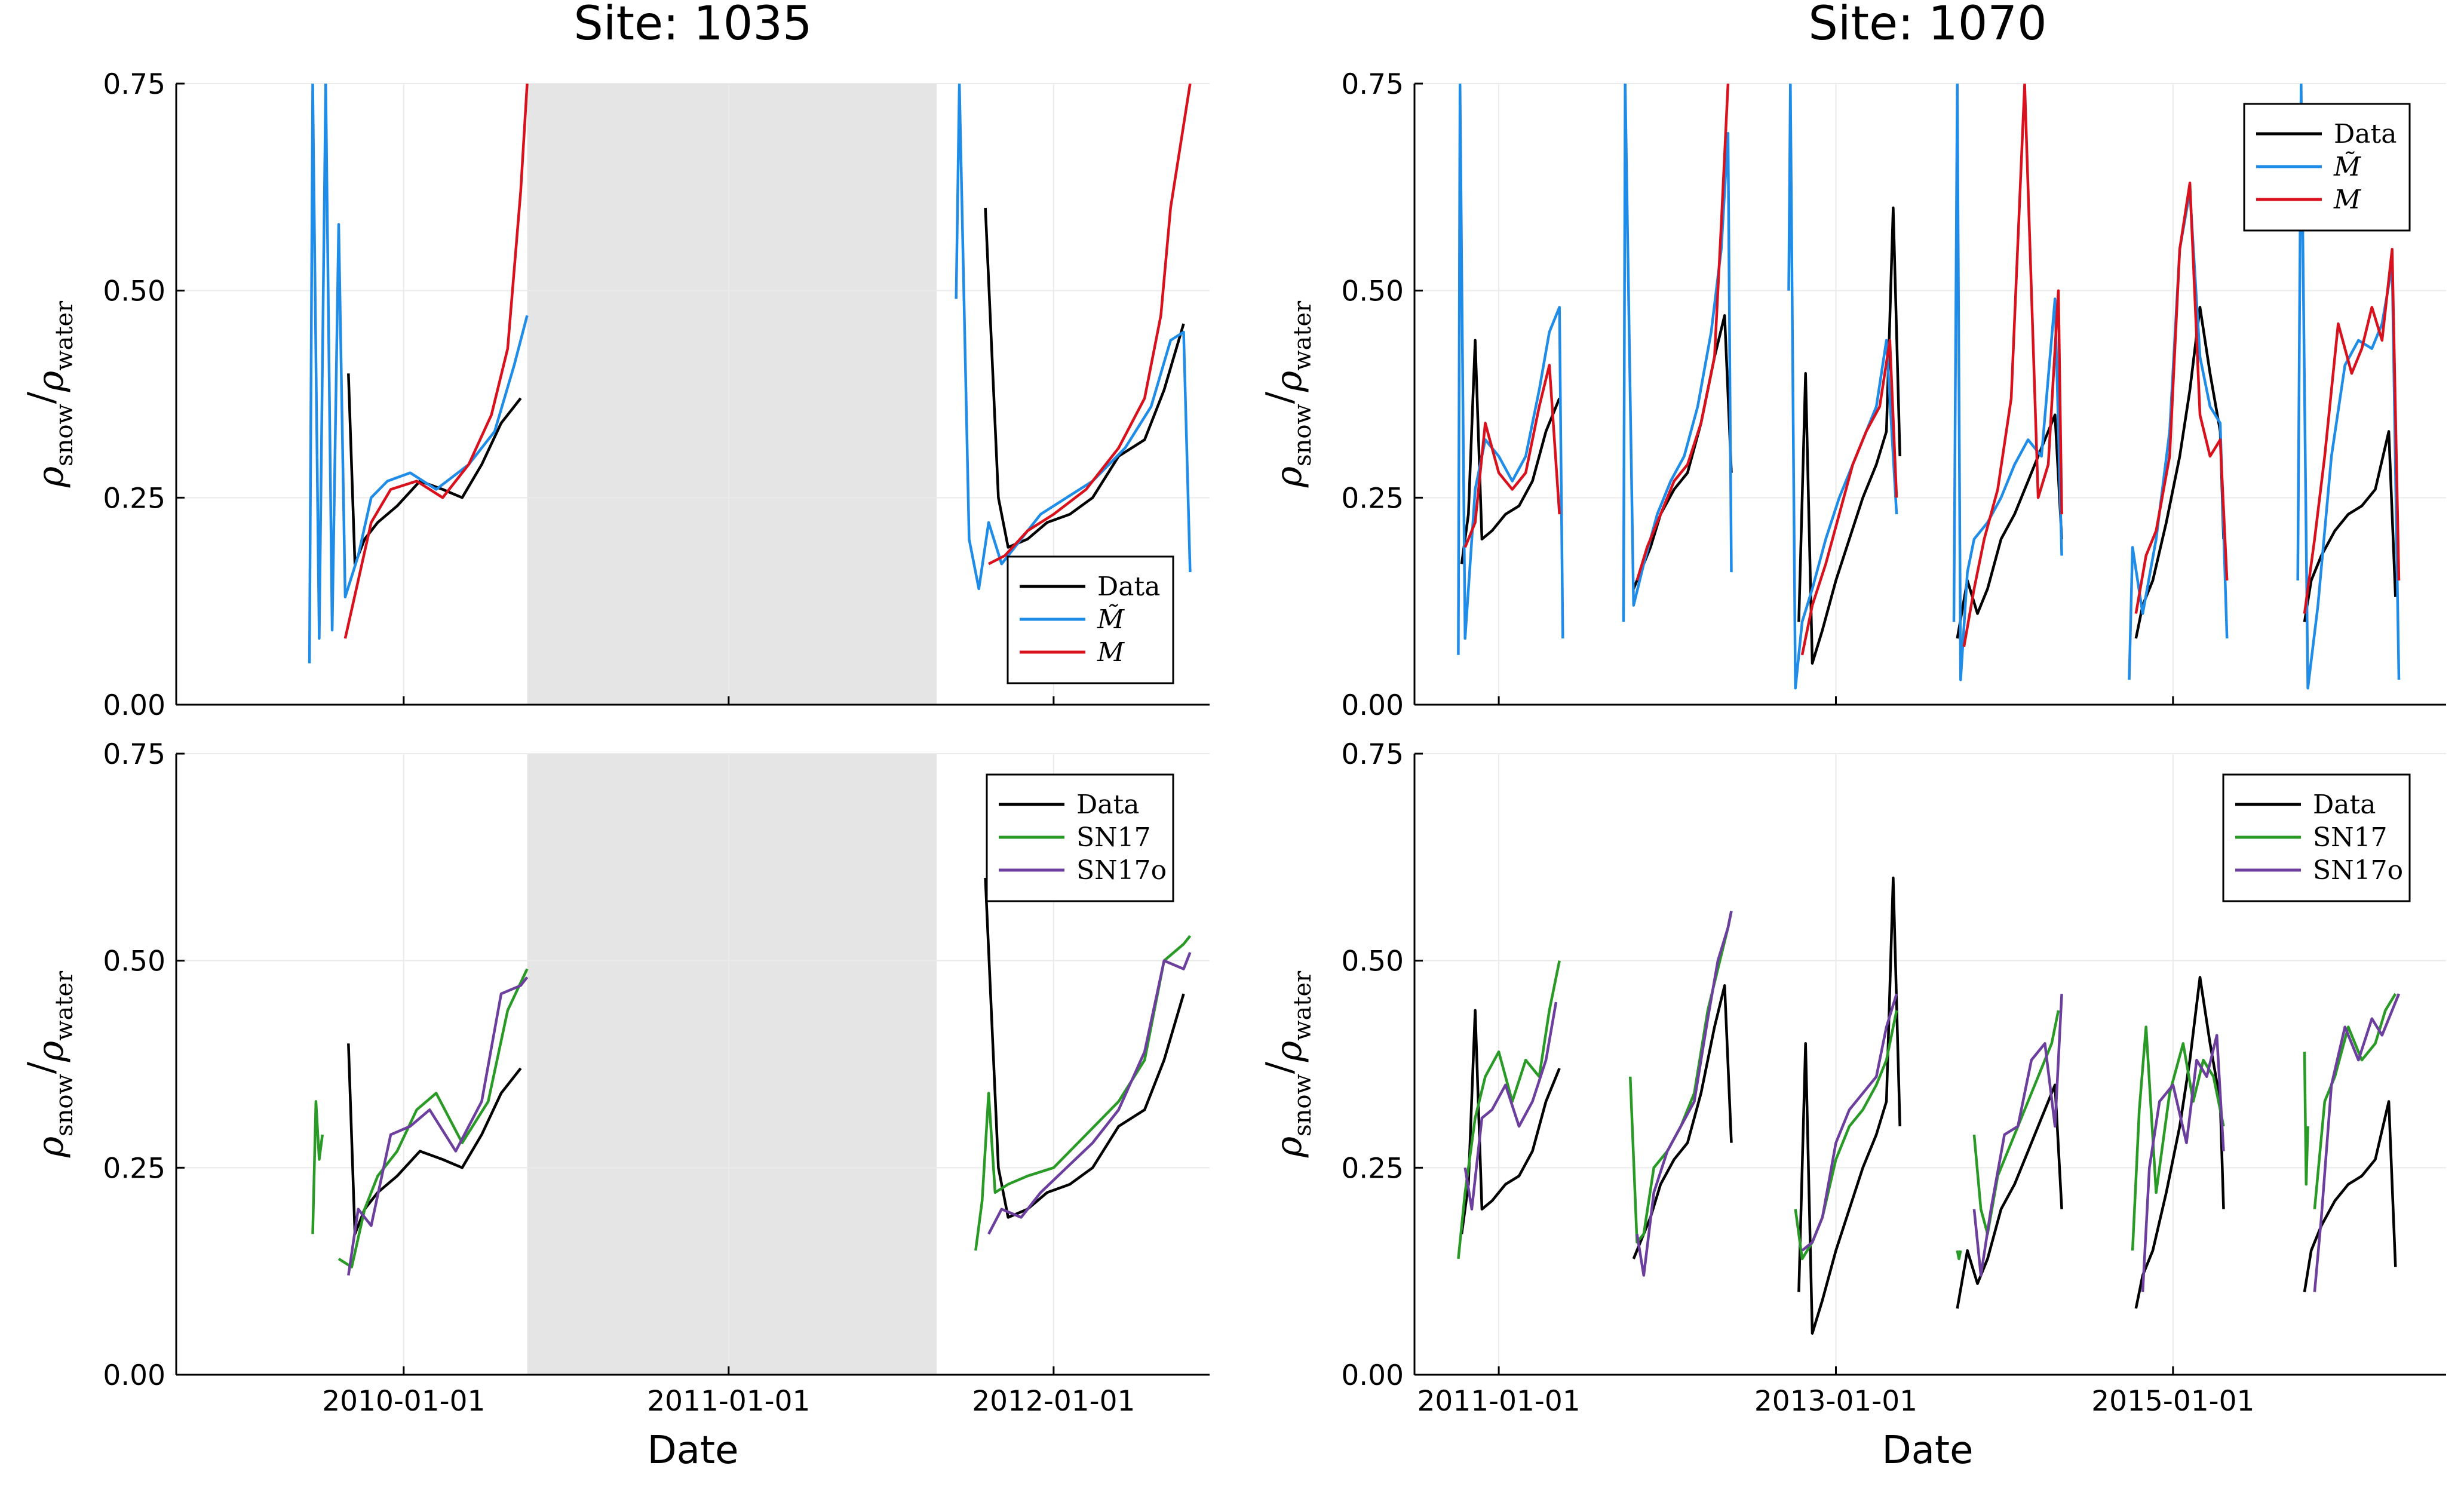 The image size is (2464, 1490). I want to click on x-tick-label: 2010-01-01, so click(403, 1402).